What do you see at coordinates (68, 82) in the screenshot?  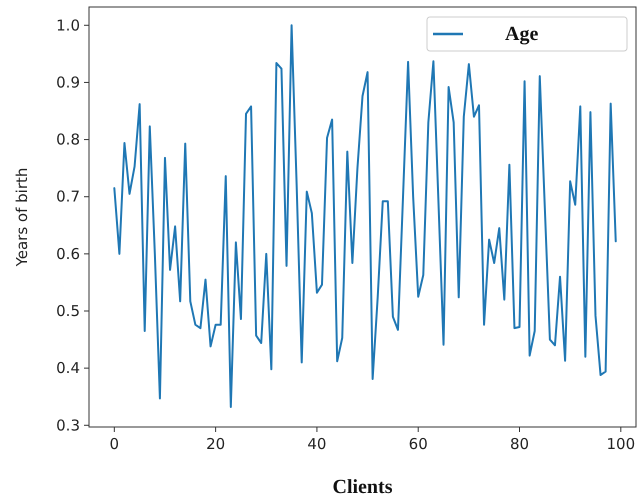 I see `y-tick-label: 0.9` at bounding box center [68, 82].